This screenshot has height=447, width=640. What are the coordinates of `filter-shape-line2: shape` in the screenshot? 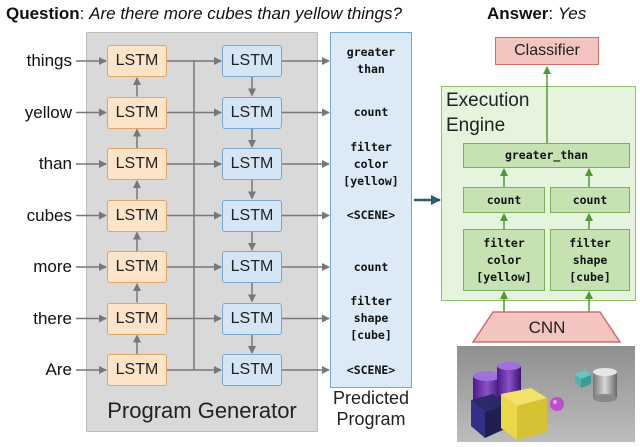 It's located at (590, 259).